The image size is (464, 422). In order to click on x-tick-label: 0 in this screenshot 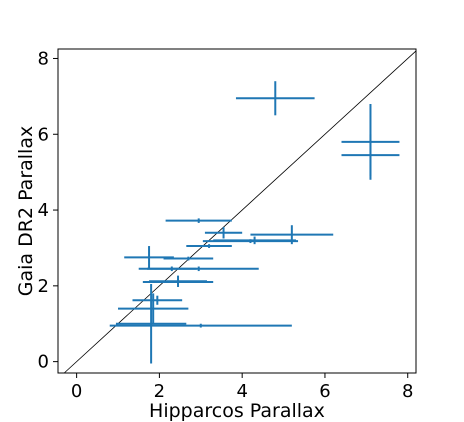, I will do `click(76, 391)`.